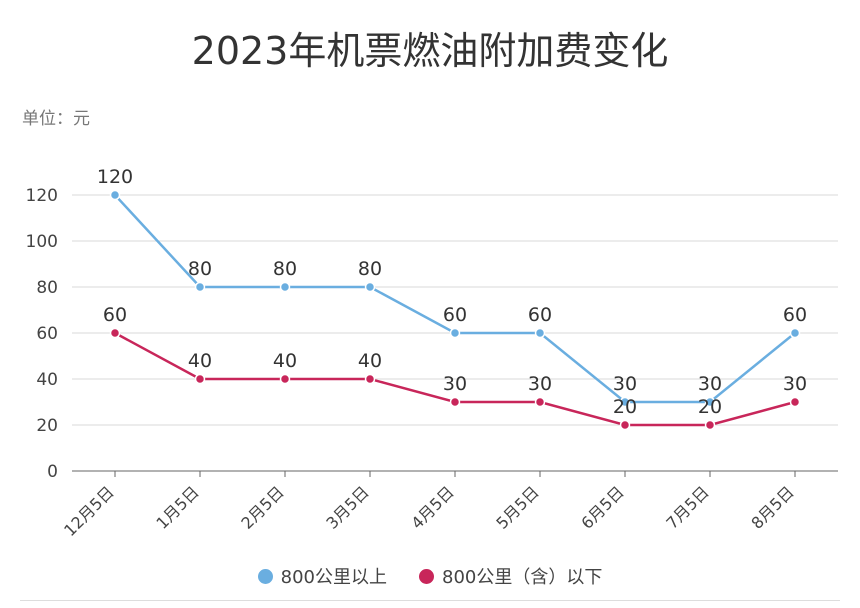  Describe the element at coordinates (52, 472) in the screenshot. I see `y-tick-label: 0` at that location.